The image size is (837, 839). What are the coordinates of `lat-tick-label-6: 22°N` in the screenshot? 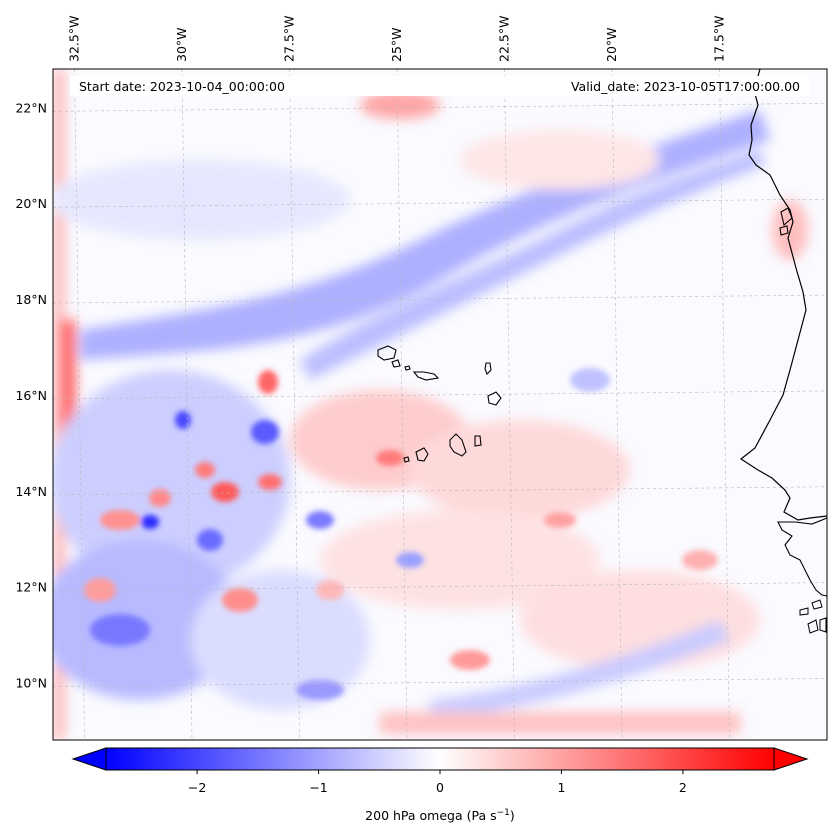 It's located at (31, 107).